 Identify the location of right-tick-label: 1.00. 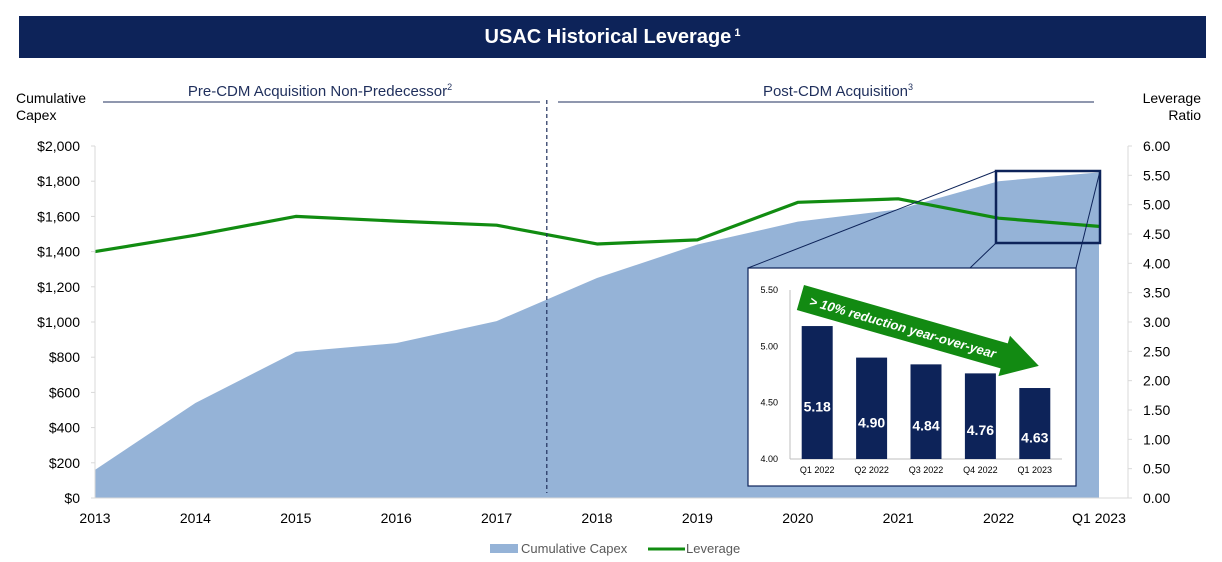
(1156, 439).